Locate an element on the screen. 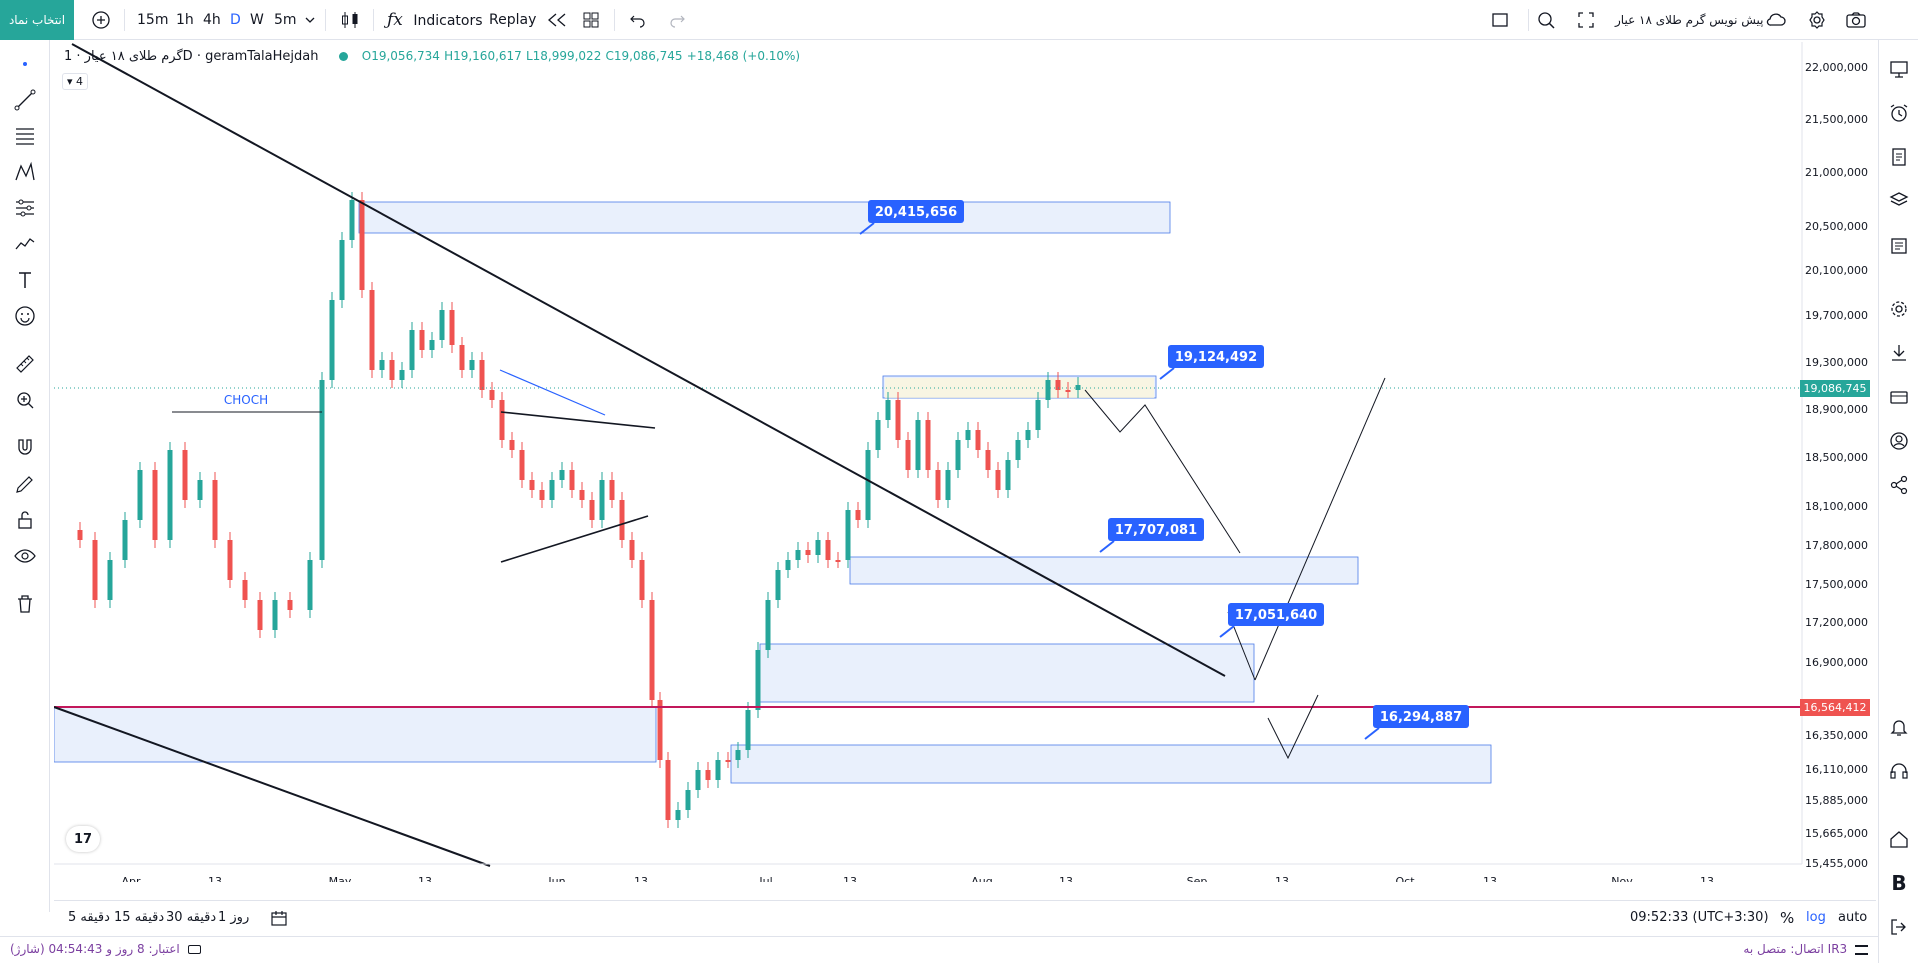  home-icon is located at coordinates (1899, 839).